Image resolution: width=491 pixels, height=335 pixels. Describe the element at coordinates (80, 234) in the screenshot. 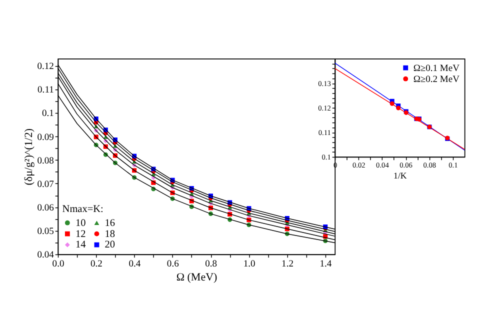

I see `legend-label: 12` at that location.